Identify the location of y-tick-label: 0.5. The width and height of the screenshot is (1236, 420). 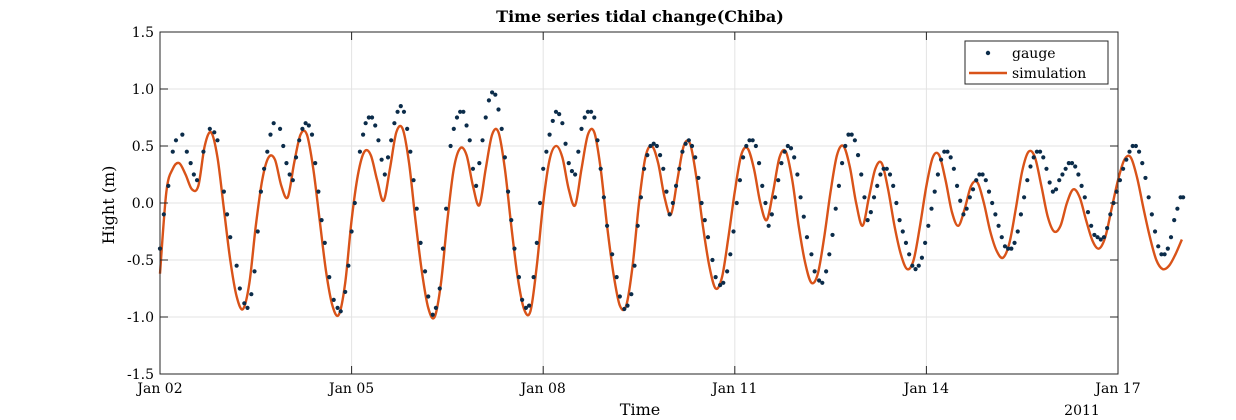
(143, 147).